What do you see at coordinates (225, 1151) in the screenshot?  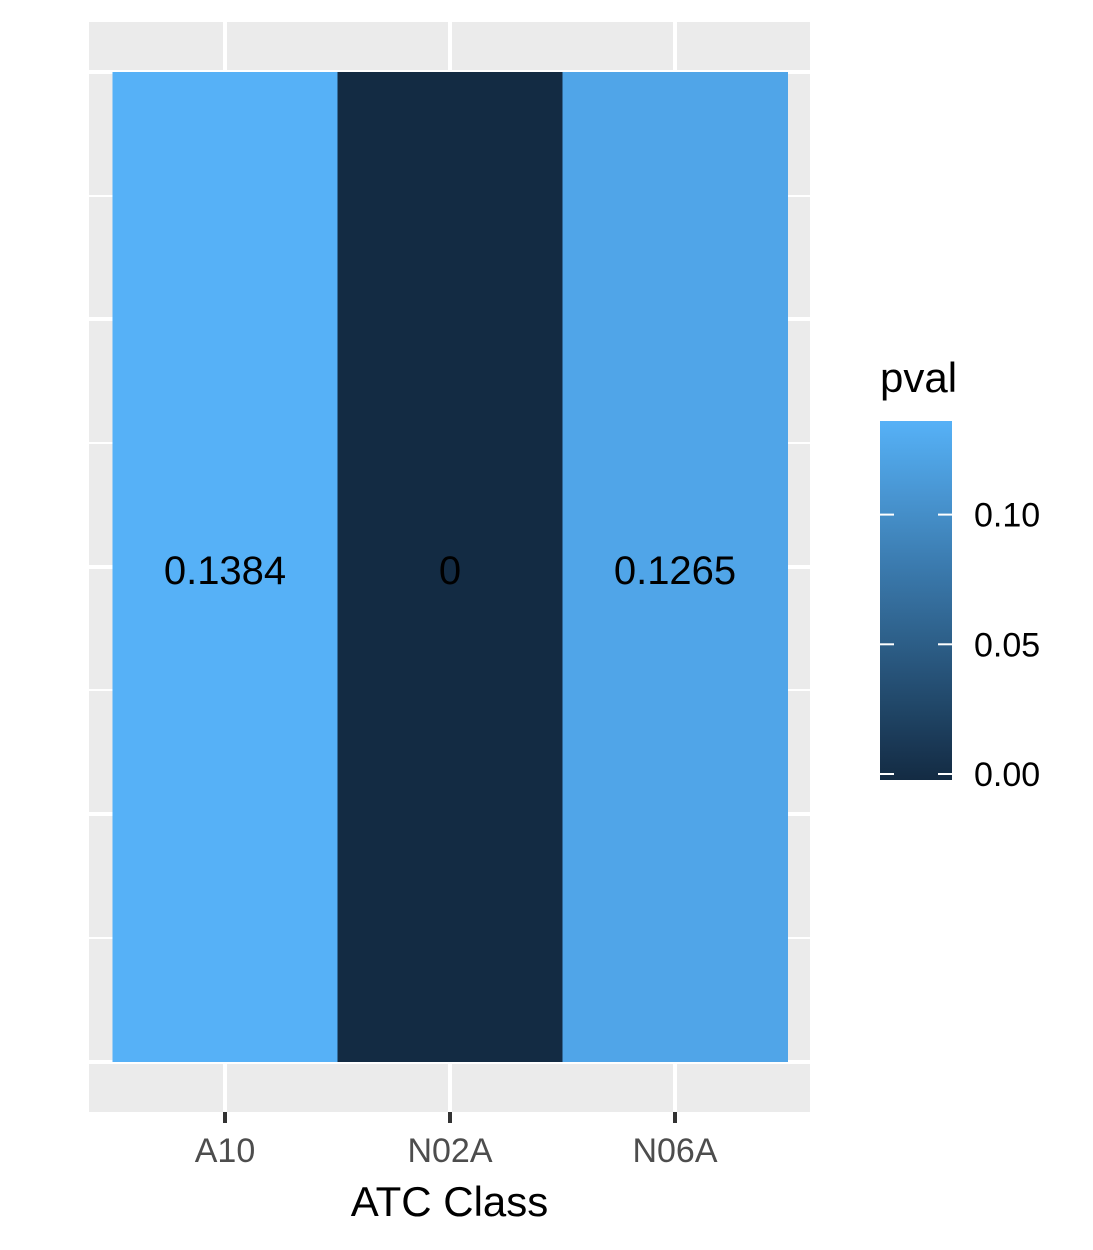 I see `x-tick-label-a10: A10` at bounding box center [225, 1151].